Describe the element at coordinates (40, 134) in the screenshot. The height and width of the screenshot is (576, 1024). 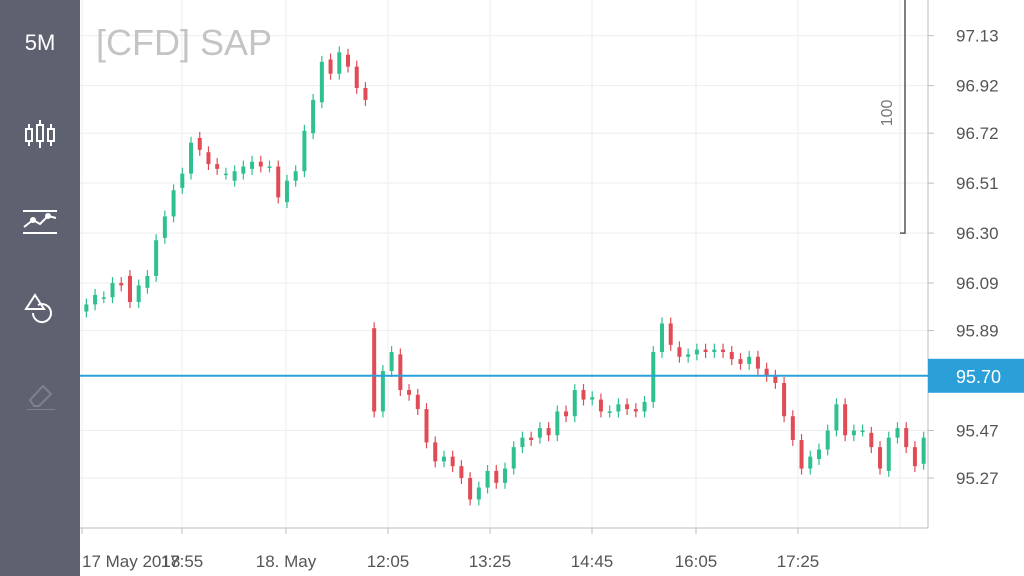
I see `candlestick-icon` at that location.